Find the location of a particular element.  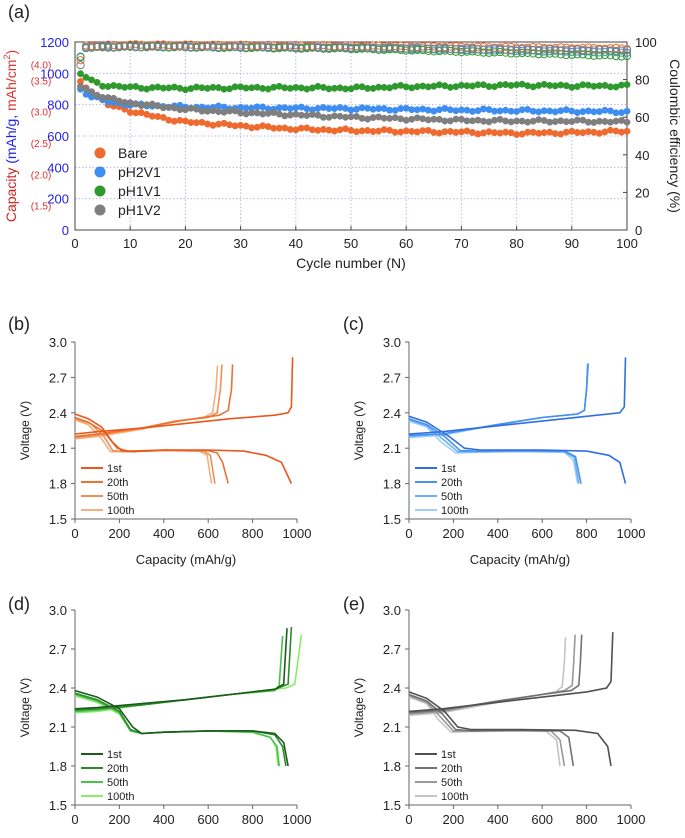

x-tick-label: 10 is located at coordinates (130, 243).